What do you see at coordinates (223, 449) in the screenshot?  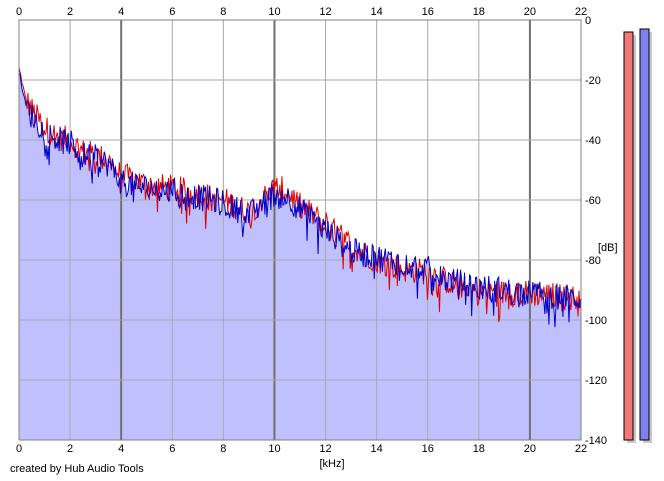 I see `x-tick-label-bottom: 8` at bounding box center [223, 449].